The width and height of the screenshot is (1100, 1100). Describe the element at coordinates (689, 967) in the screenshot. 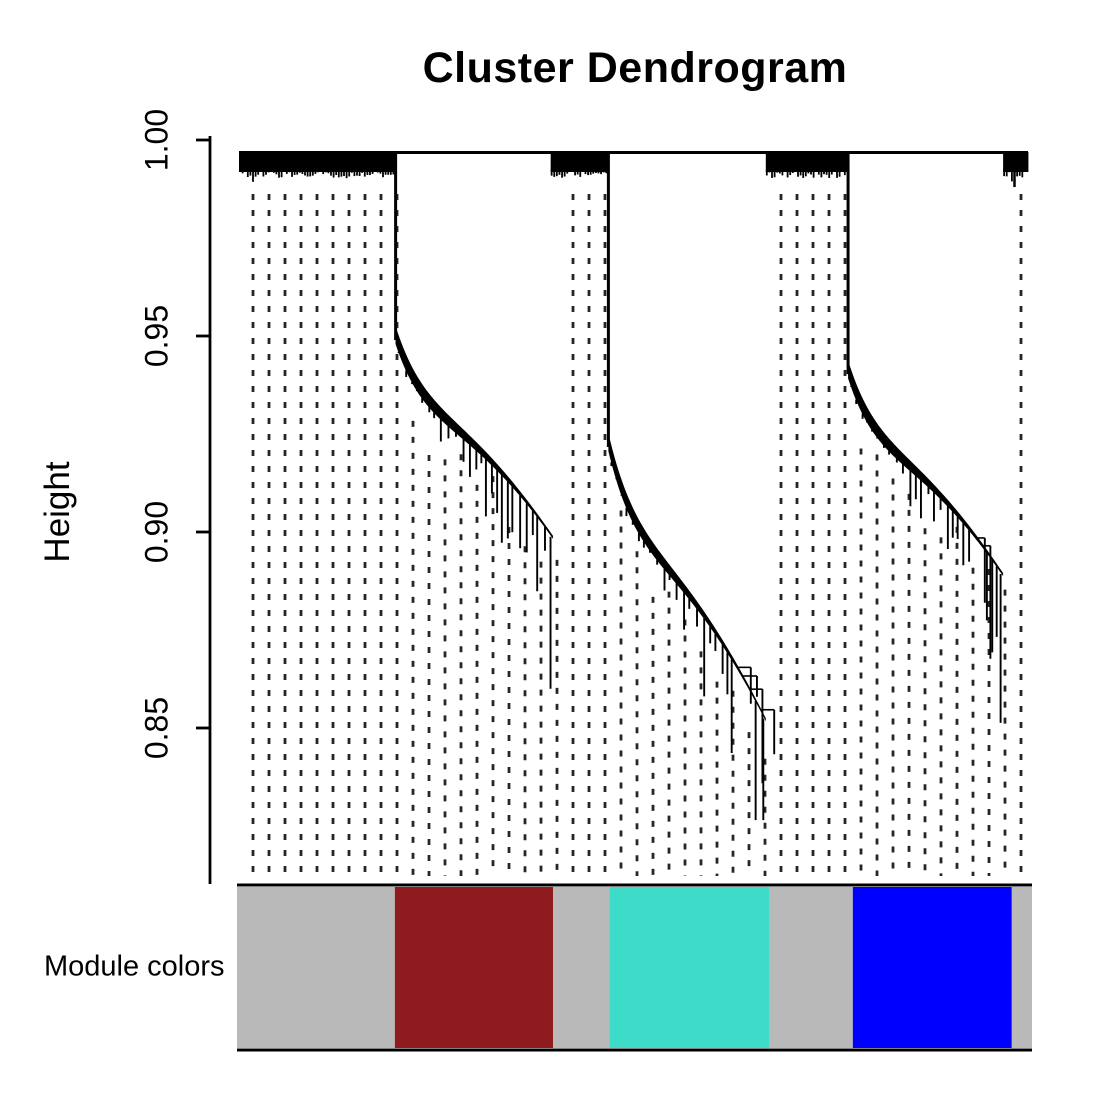

I see `module-segment-turquoise` at that location.